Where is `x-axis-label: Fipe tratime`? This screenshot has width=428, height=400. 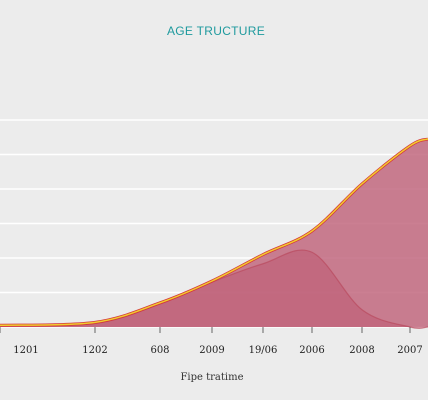
x-axis-label: Fipe tratime is located at coordinates (211, 377).